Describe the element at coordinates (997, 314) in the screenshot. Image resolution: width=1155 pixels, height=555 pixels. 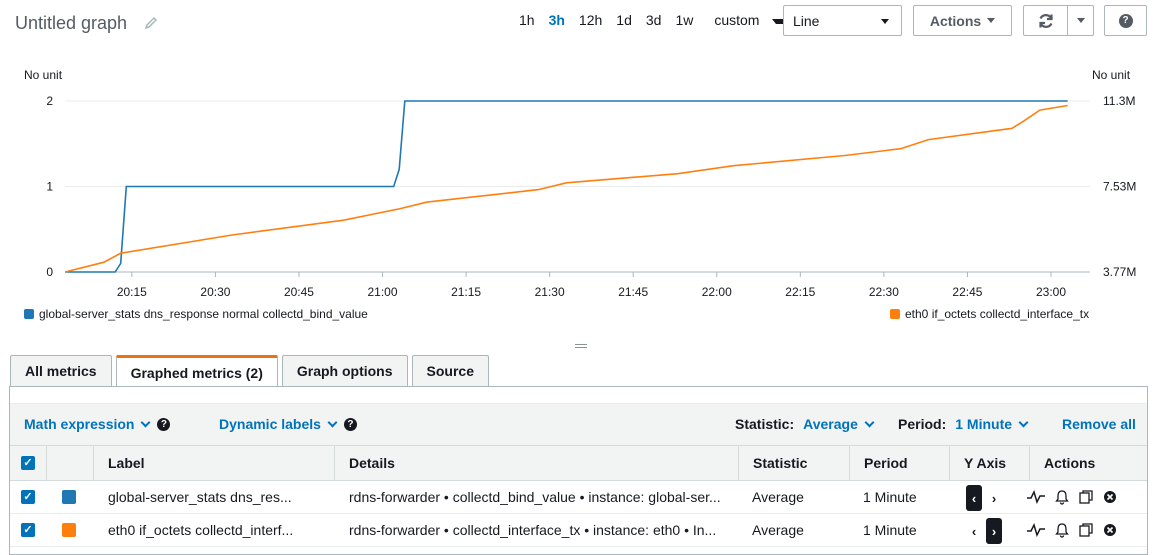
I see `legend-label: eth0 if_octets collectd_interface_tx` at that location.